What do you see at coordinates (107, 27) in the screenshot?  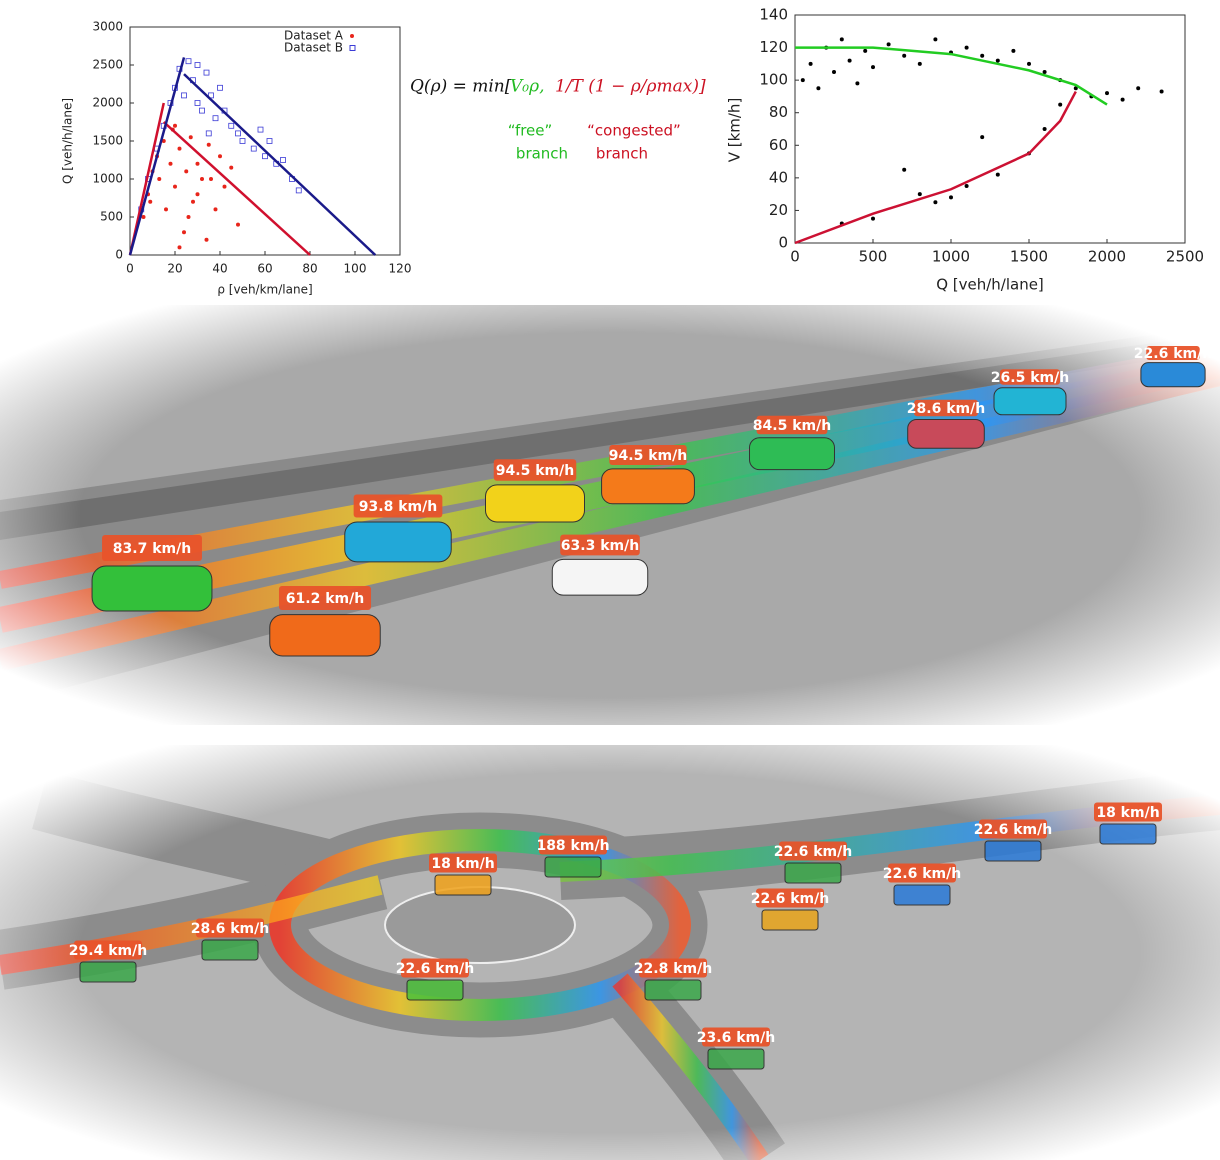 I see `y-tick-label: 3000` at bounding box center [107, 27].